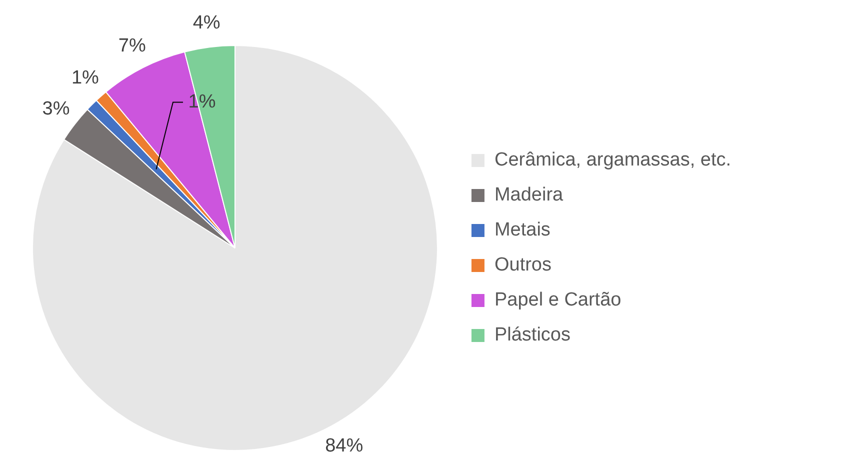 The height and width of the screenshot is (461, 851). I want to click on legend-label: Outros, so click(523, 265).